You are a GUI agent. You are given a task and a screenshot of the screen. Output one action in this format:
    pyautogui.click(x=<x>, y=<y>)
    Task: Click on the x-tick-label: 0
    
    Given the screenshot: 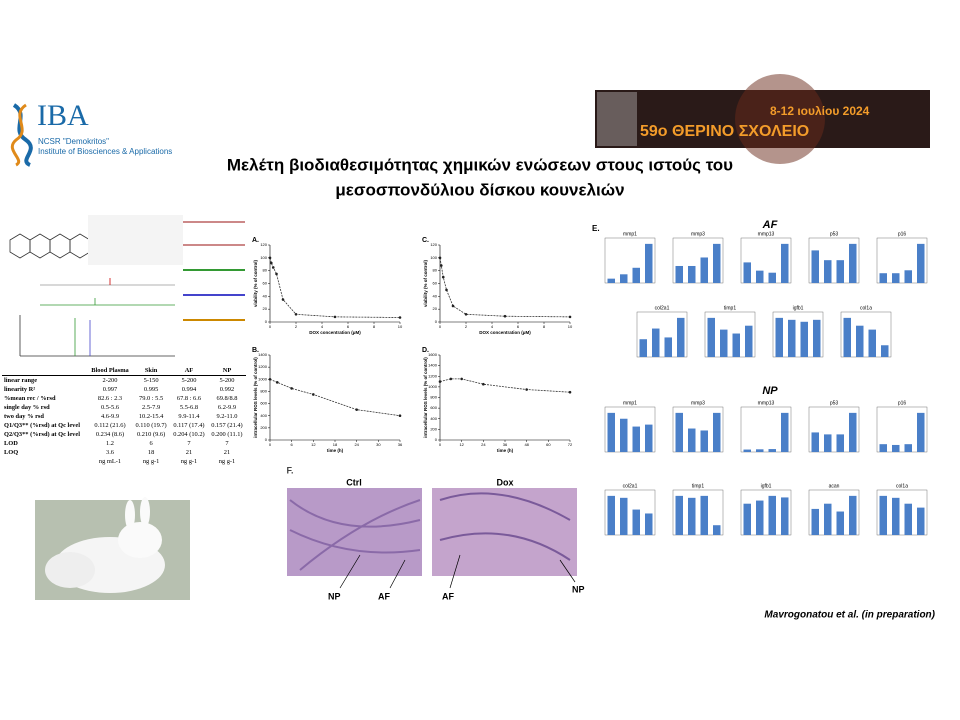 What is the action you would take?
    pyautogui.click(x=270, y=444)
    